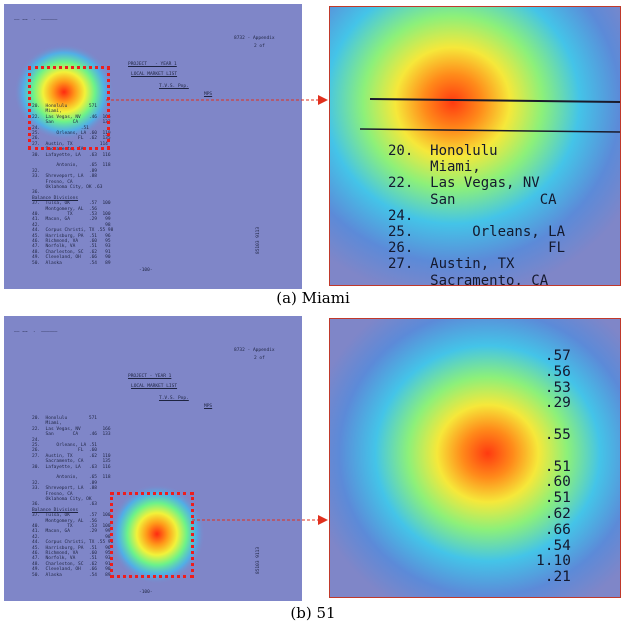  I want to click on document-row: San CA .46 133, so click(71, 435).